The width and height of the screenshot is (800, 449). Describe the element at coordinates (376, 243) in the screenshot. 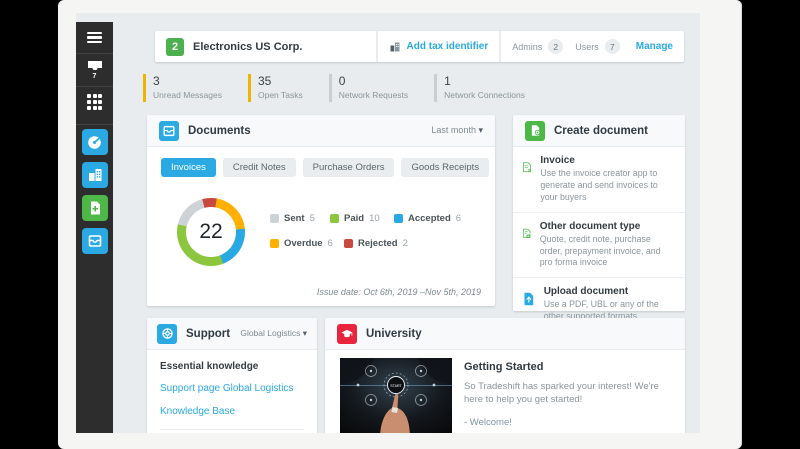

I see `legend-item-rejected: Rejected 2` at that location.